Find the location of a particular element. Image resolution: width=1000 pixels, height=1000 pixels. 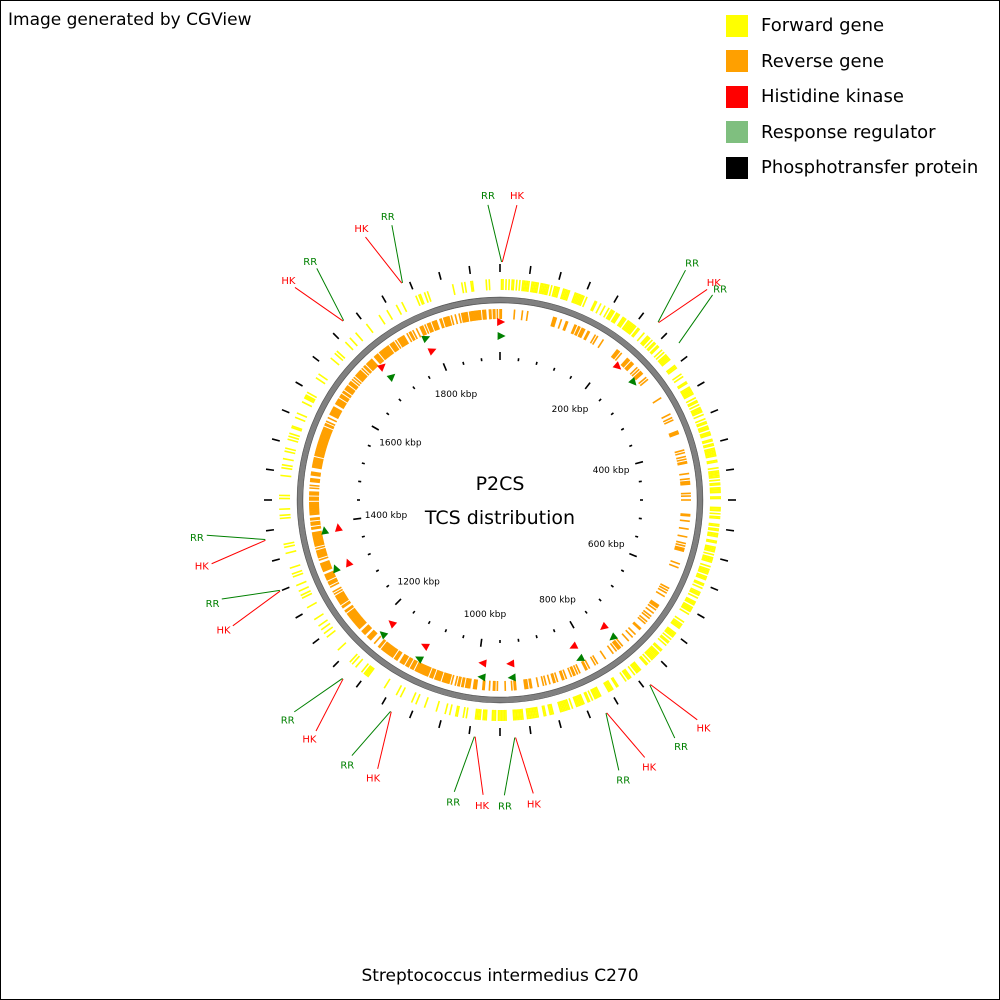

rr-marker is located at coordinates (325, 530).